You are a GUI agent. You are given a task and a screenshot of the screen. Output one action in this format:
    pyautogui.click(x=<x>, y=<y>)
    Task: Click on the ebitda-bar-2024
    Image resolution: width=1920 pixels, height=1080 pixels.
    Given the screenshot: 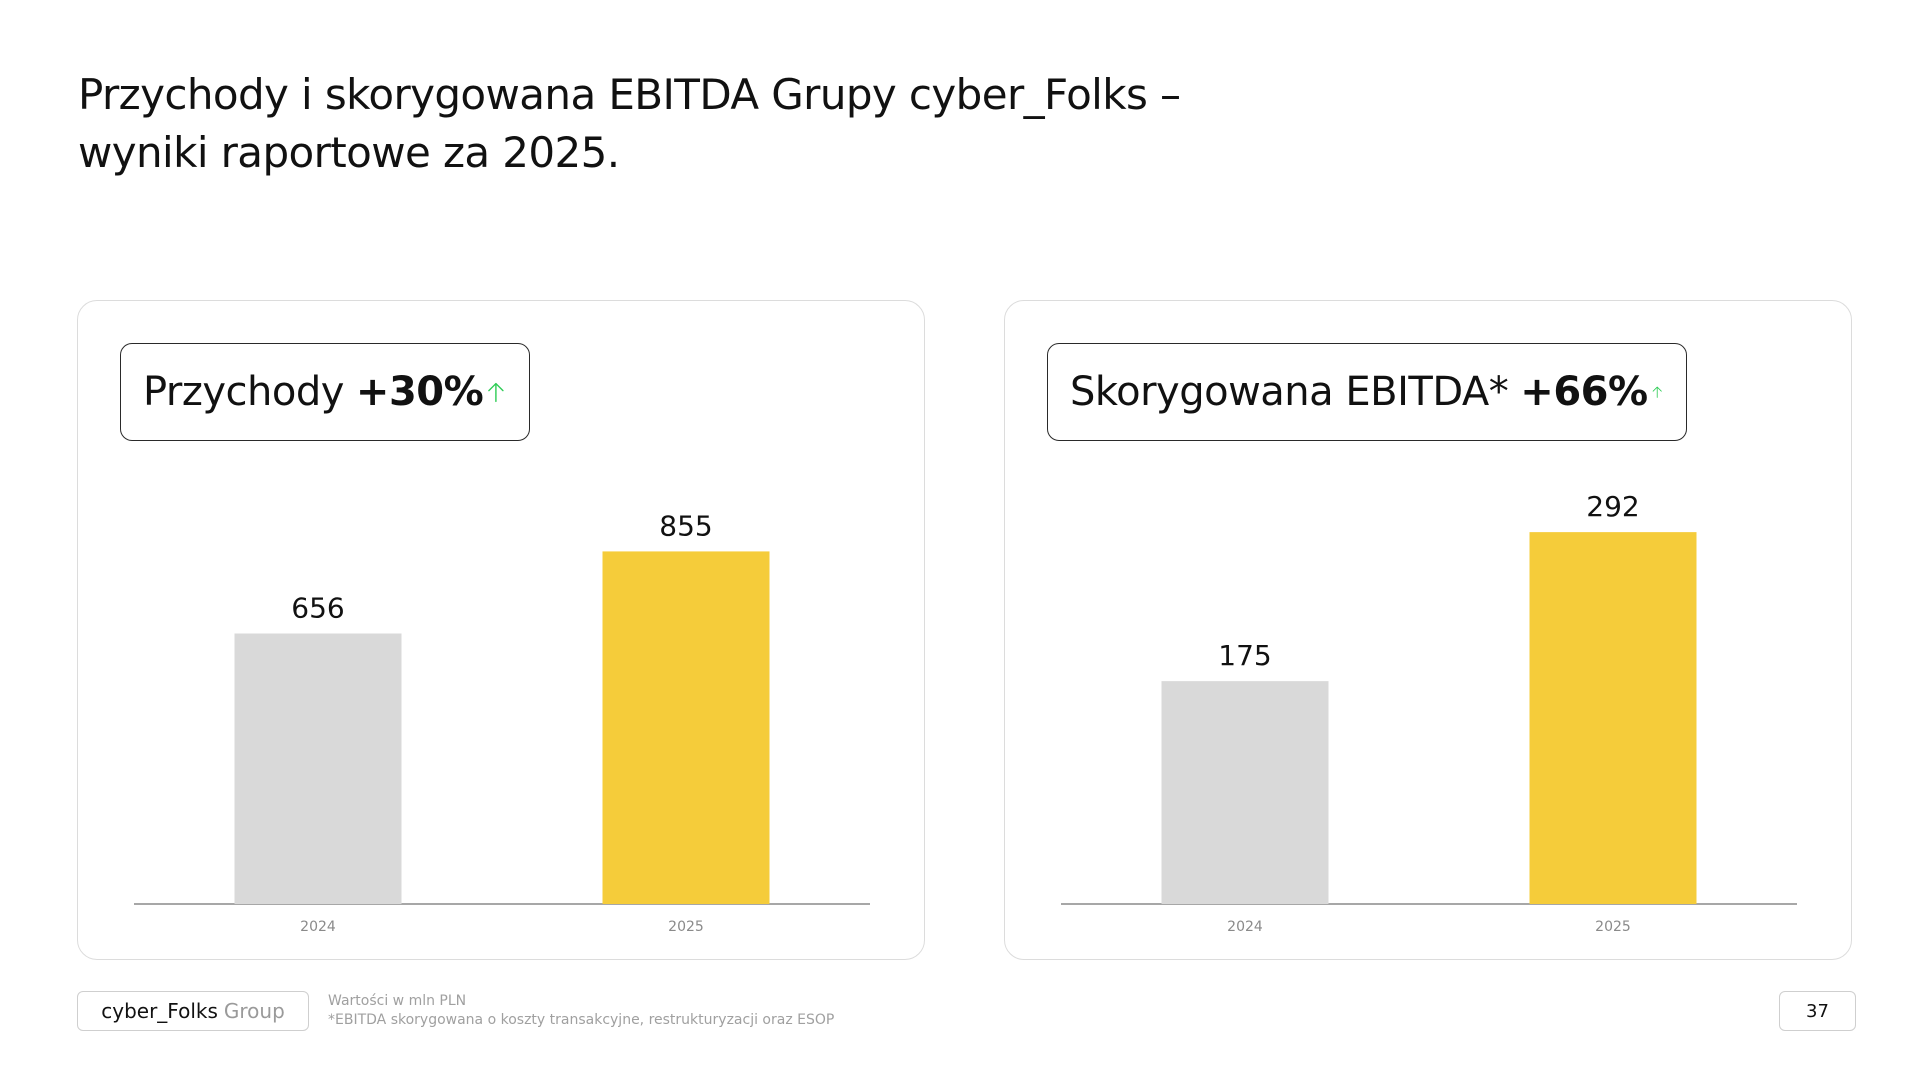 What is the action you would take?
    pyautogui.click(x=1245, y=792)
    